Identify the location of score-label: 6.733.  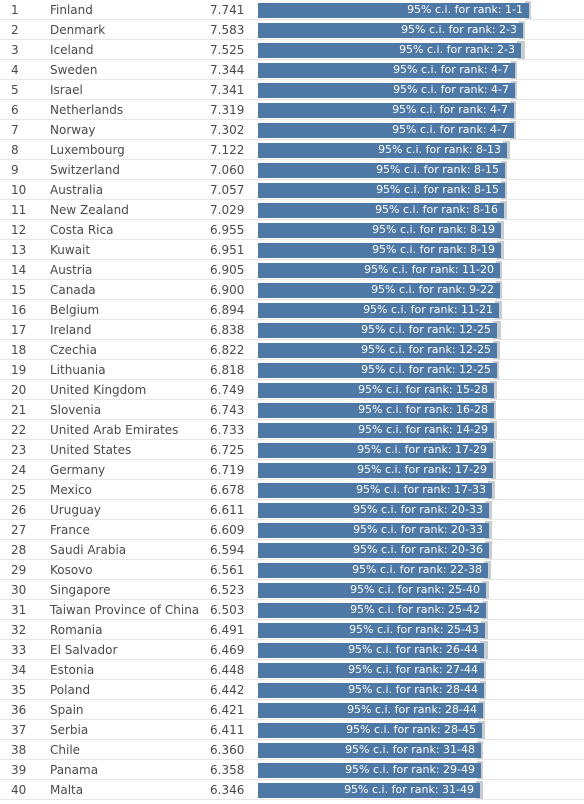
(227, 430).